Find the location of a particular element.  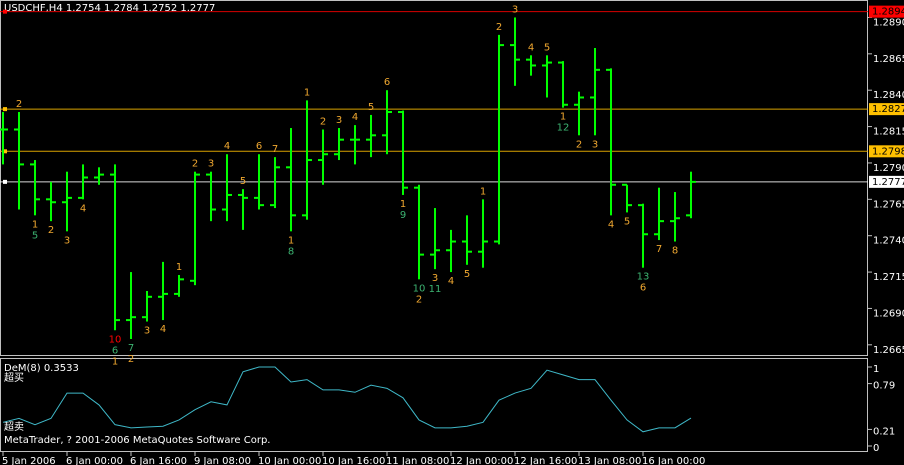

x-tick-label: 11 Jan 08:00 is located at coordinates (417, 460).